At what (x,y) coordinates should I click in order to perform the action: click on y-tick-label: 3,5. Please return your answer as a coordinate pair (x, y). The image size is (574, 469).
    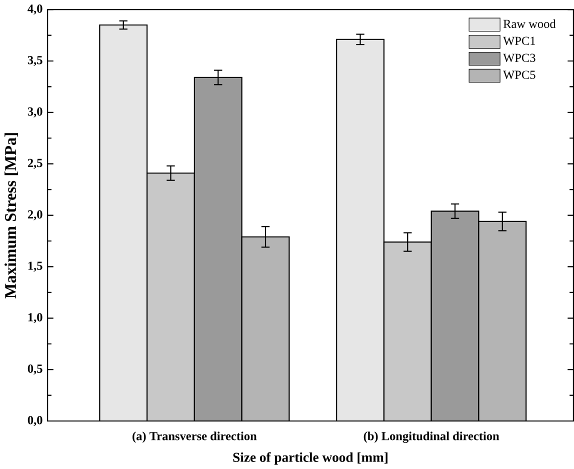
    Looking at the image, I should click on (35, 61).